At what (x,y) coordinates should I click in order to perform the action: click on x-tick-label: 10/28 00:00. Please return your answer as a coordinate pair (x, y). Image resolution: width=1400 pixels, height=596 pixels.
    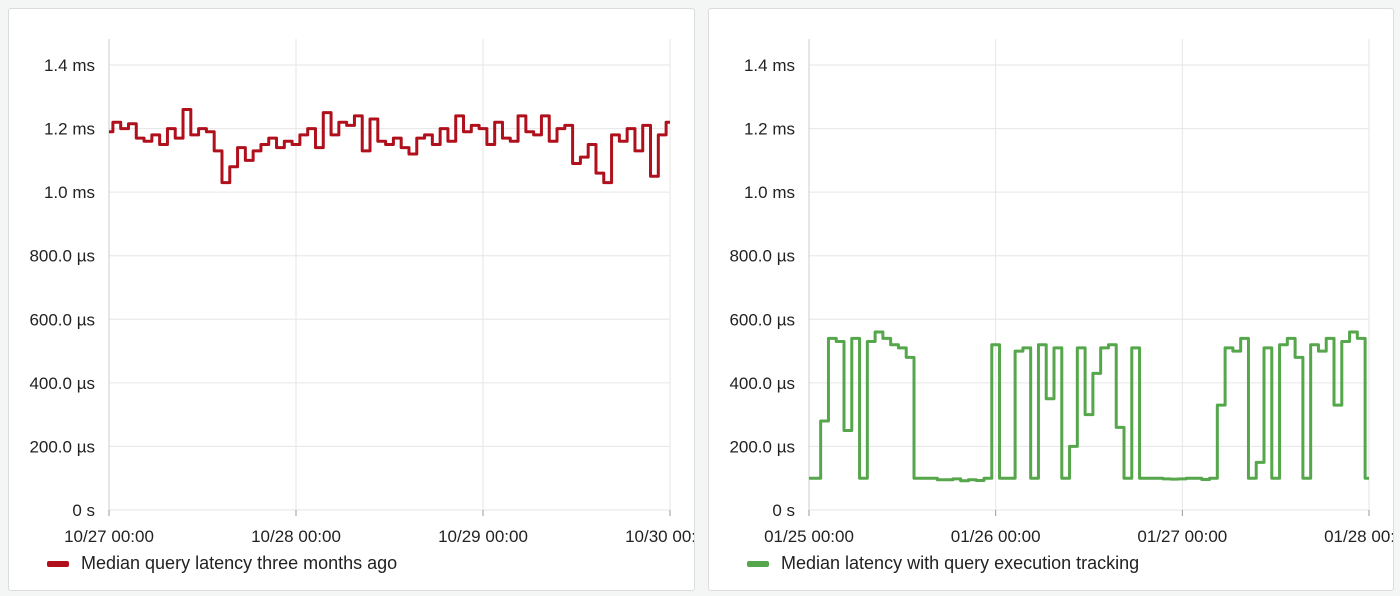
    Looking at the image, I should click on (296, 536).